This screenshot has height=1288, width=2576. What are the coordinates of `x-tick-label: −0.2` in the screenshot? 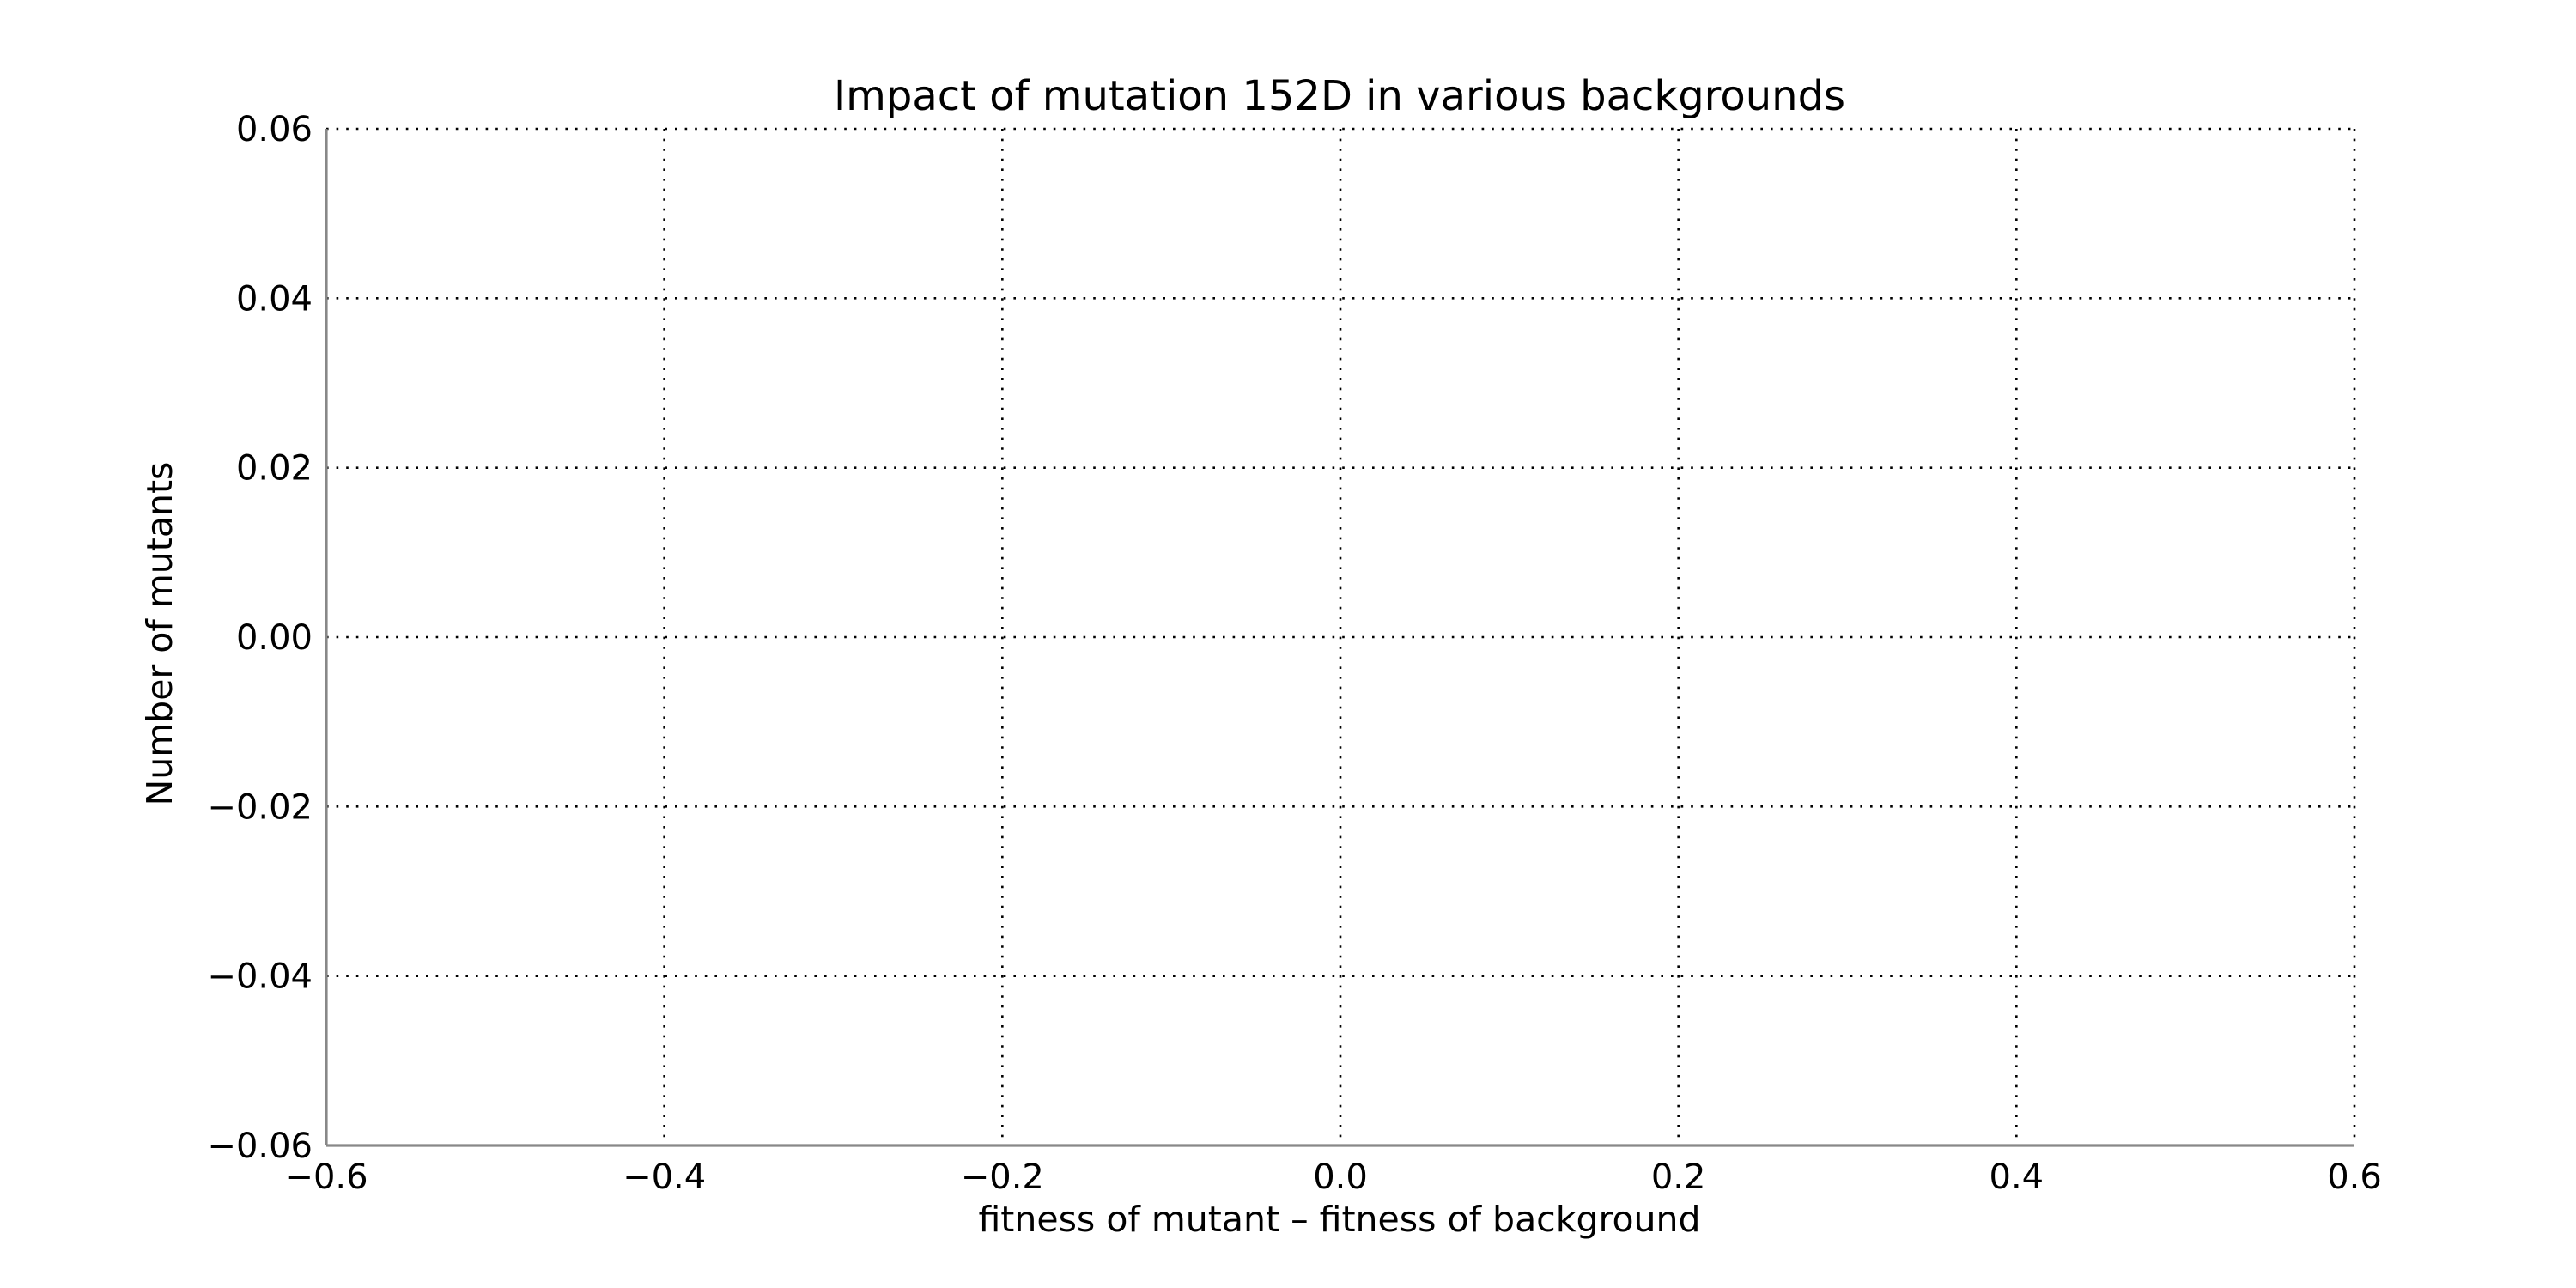 It's located at (1002, 1177).